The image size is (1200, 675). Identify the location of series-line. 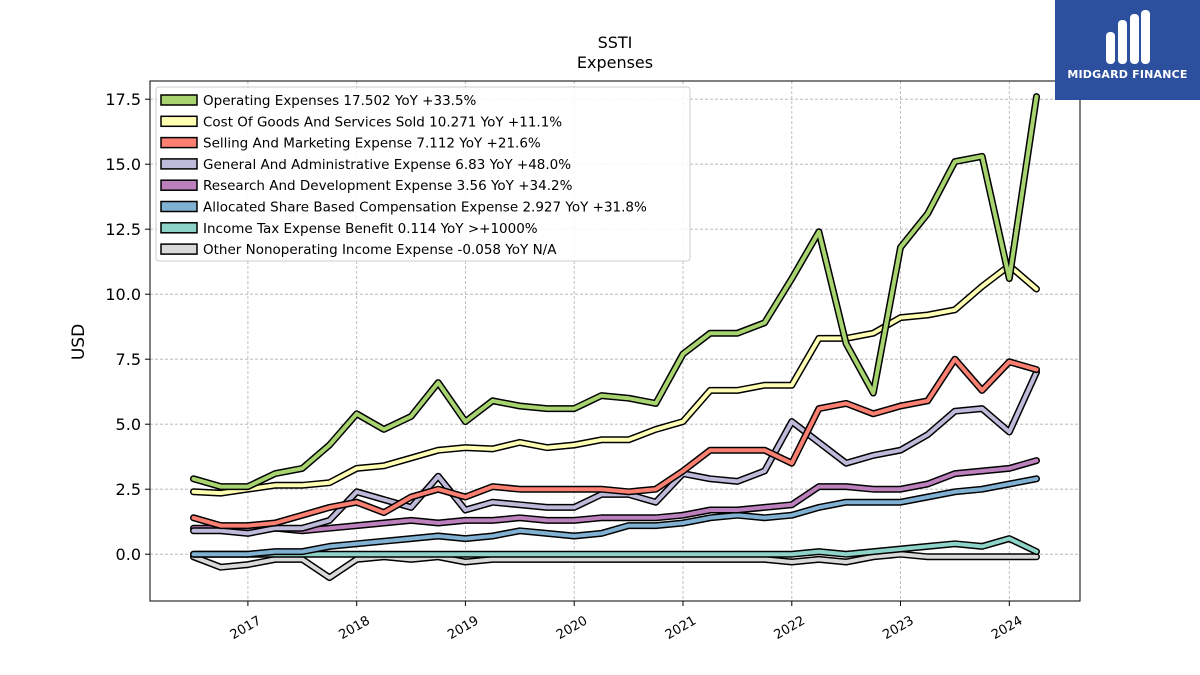
(615, 495).